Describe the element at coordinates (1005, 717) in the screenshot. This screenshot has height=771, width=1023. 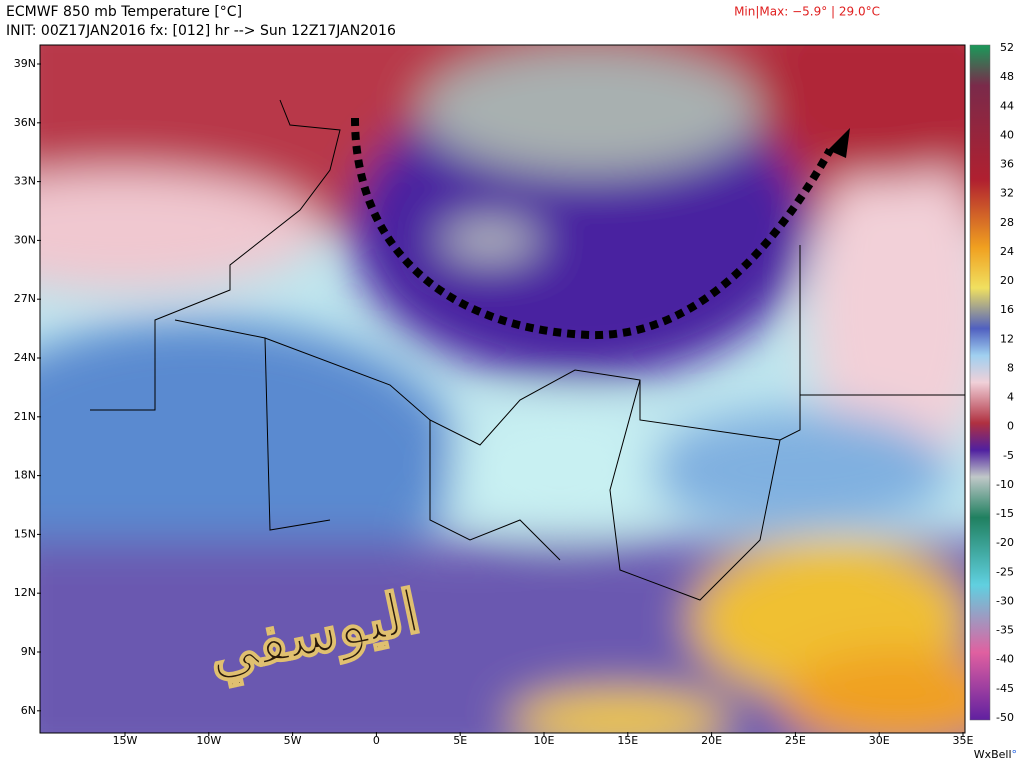
I see `colorbar-label: -50` at that location.